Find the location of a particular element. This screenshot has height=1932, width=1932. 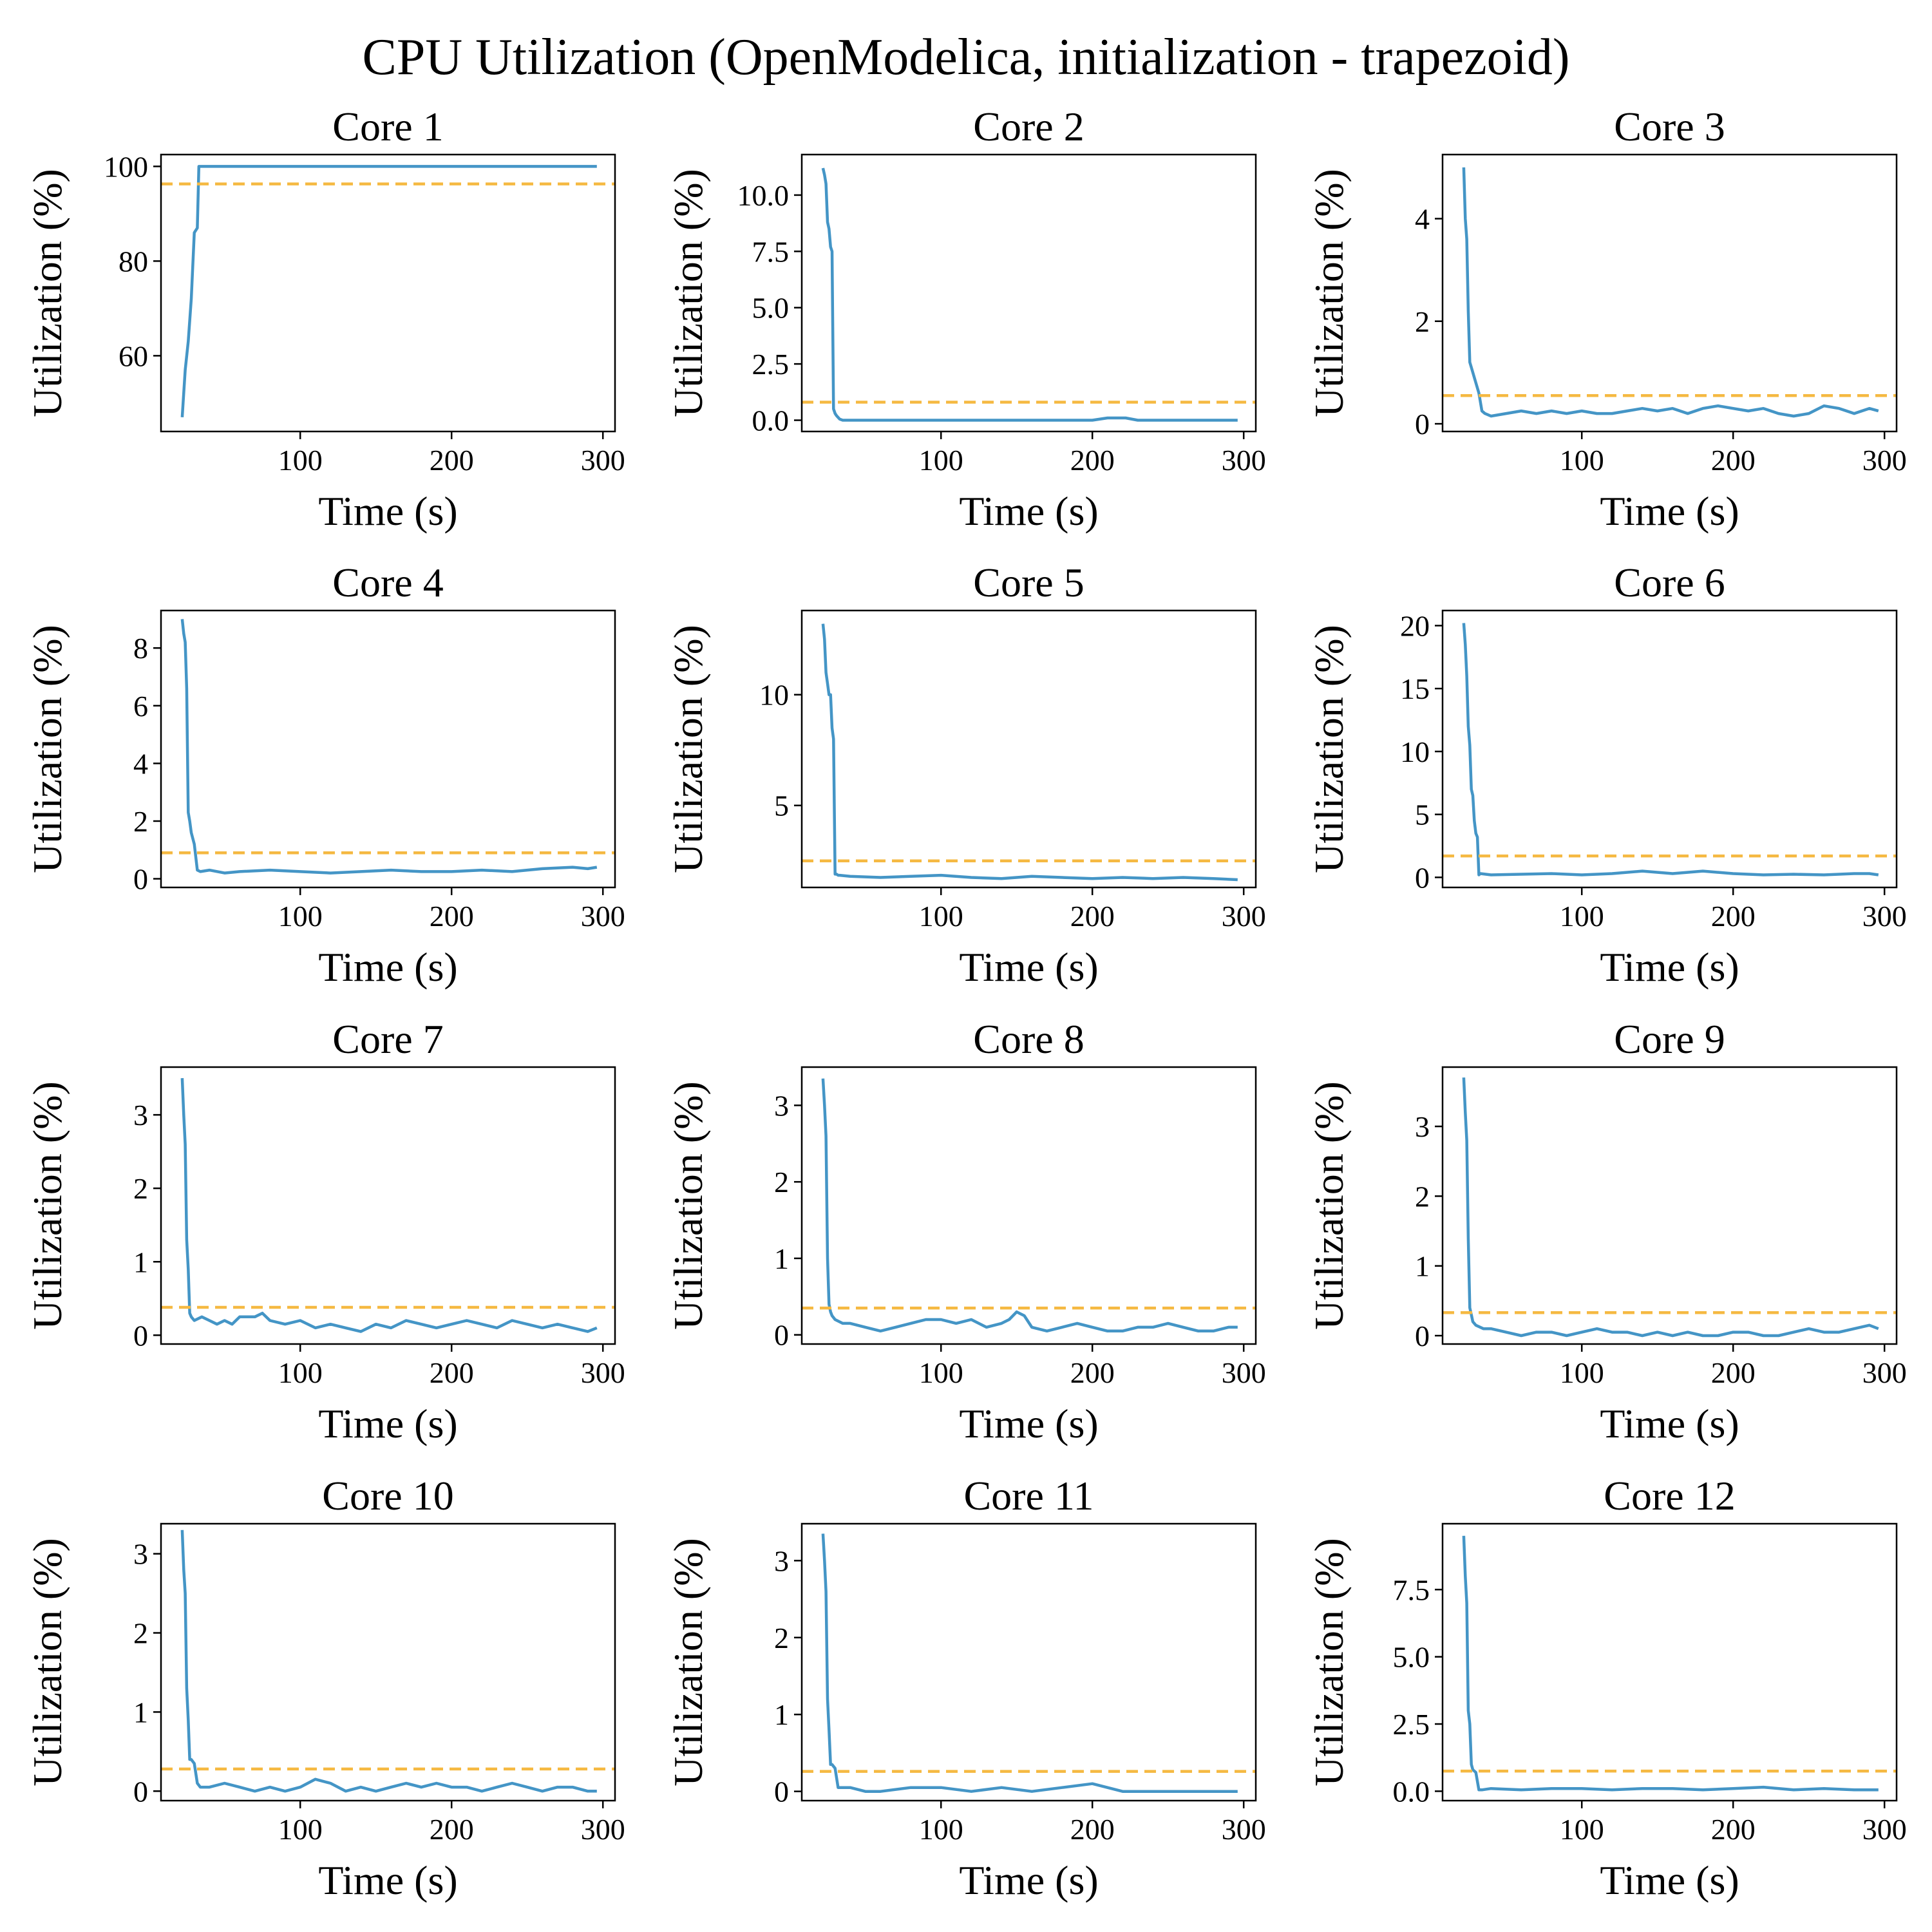

y-tick-label: 5.0 is located at coordinates (1411, 1657).